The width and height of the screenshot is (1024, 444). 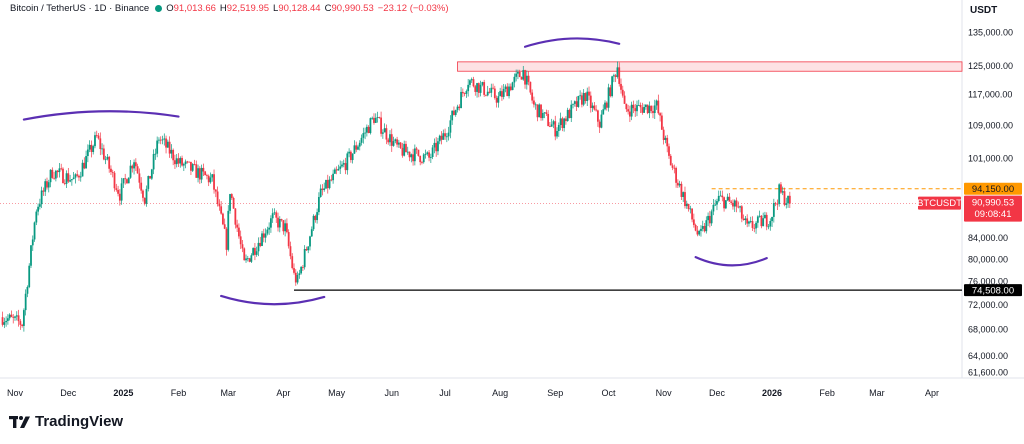 What do you see at coordinates (988, 330) in the screenshot?
I see `price-tick-label: 68,000.00` at bounding box center [988, 330].